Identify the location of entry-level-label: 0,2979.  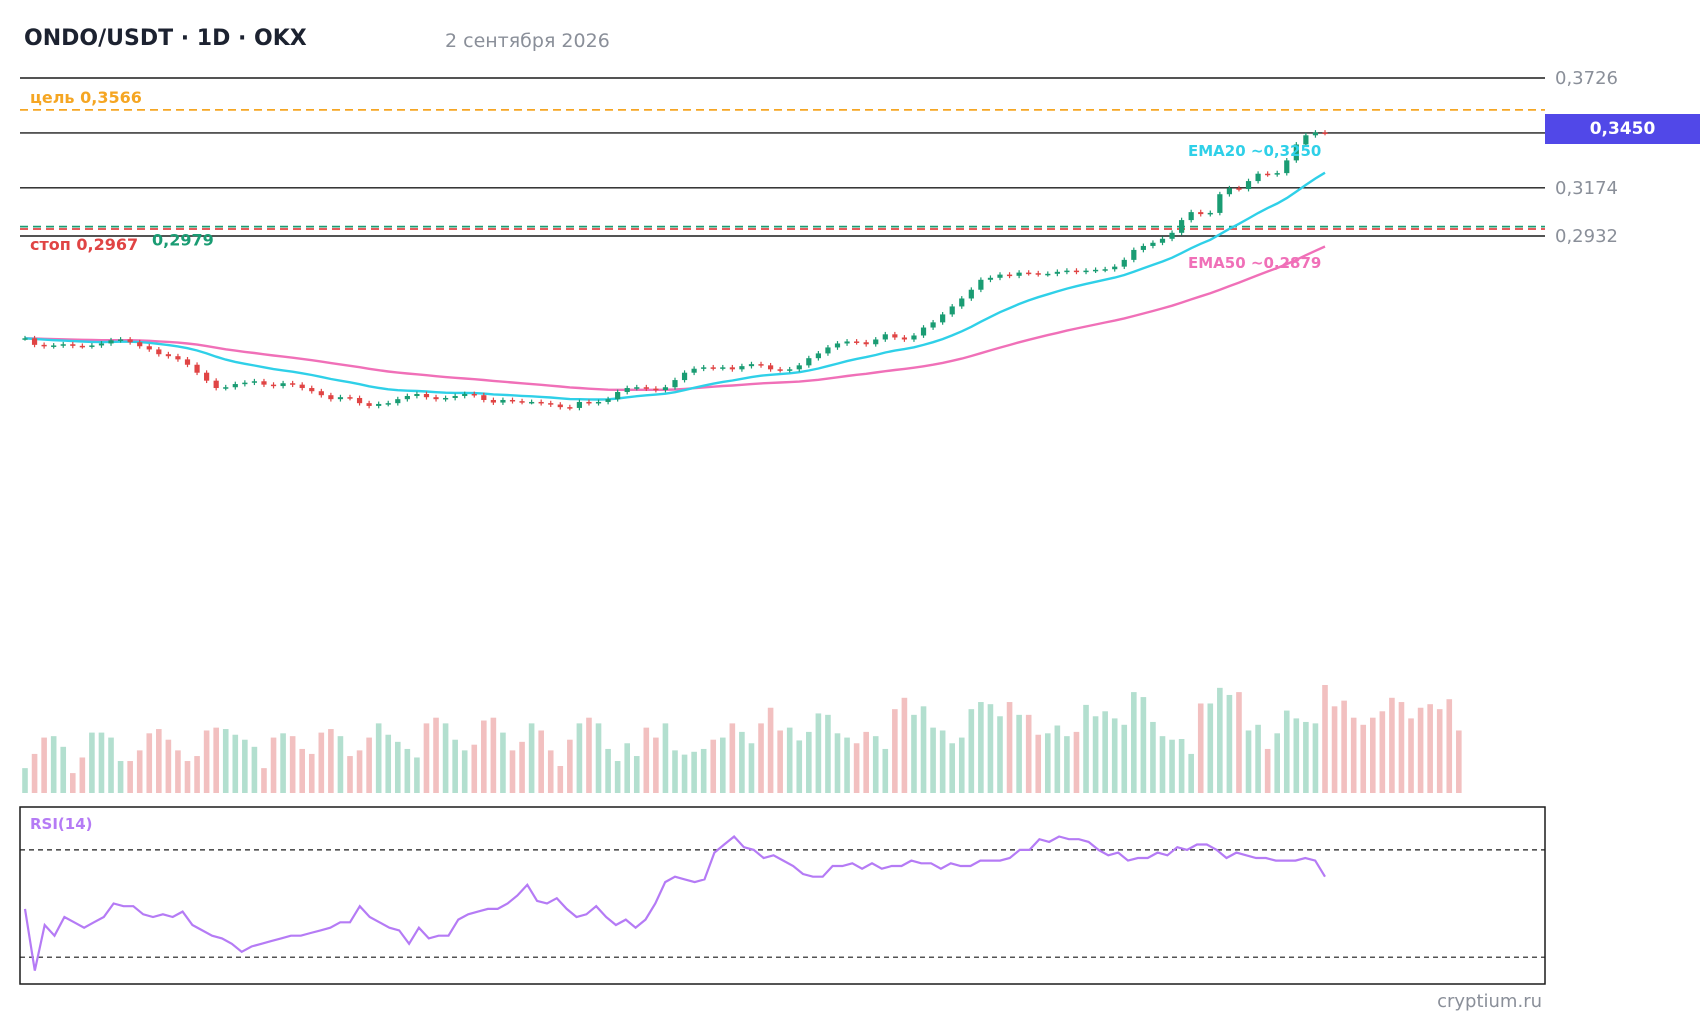
(183, 240).